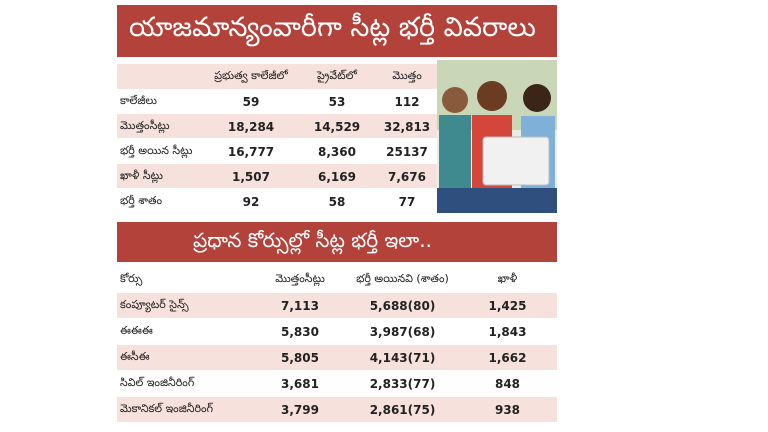  Describe the element at coordinates (507, 358) in the screenshot. I see `value-cell: 1,662` at that location.